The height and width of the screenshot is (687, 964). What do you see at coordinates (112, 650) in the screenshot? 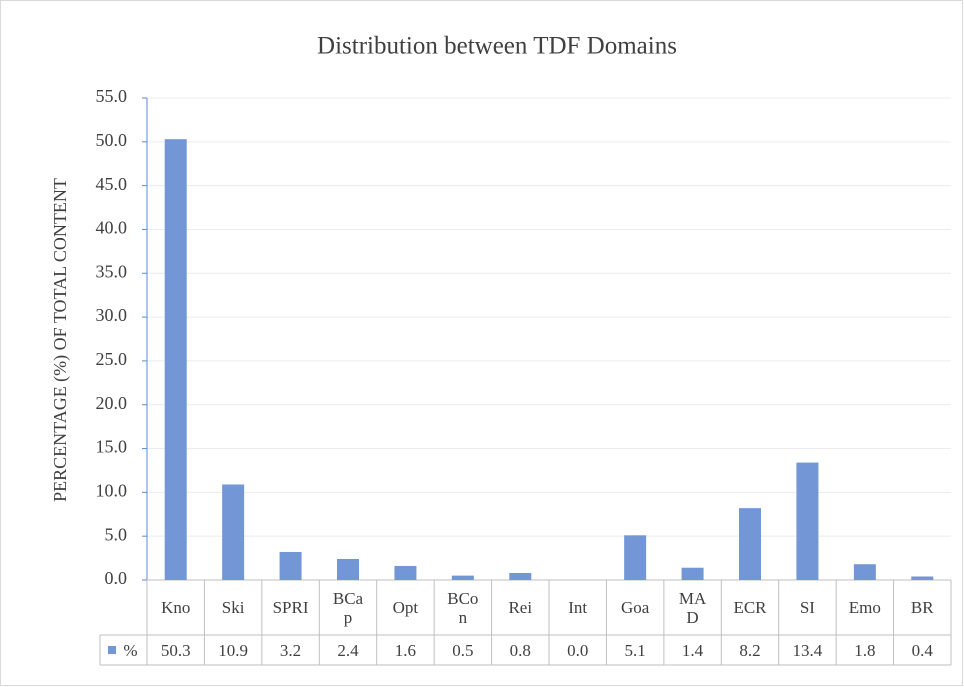
I see `legend-swatch` at bounding box center [112, 650].